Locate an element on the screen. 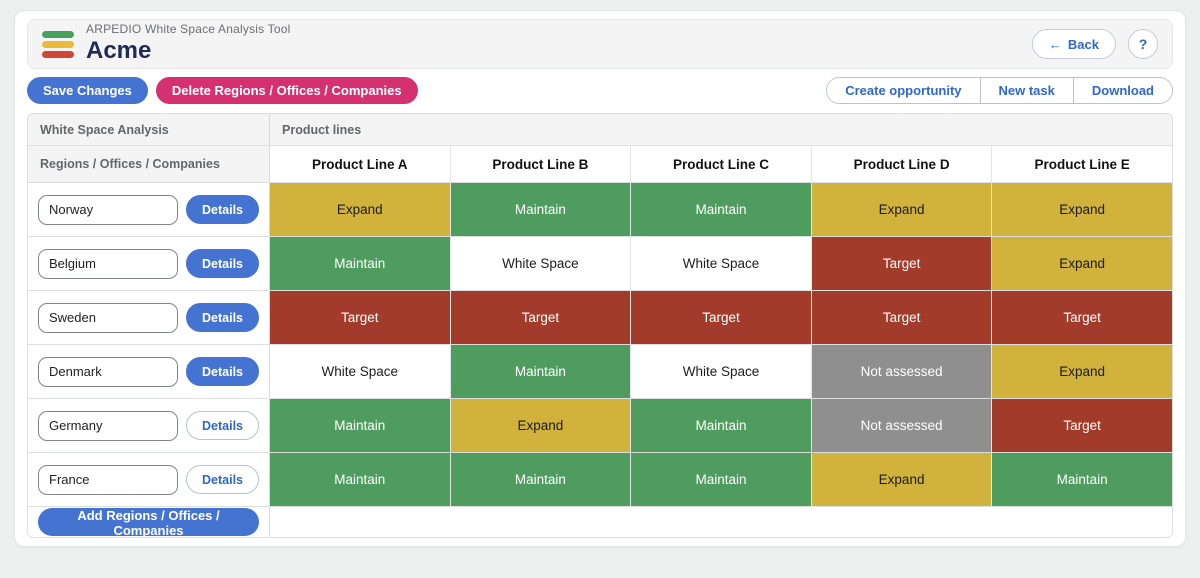 The height and width of the screenshot is (578, 1200). column-header: Product Line C is located at coordinates (720, 164).